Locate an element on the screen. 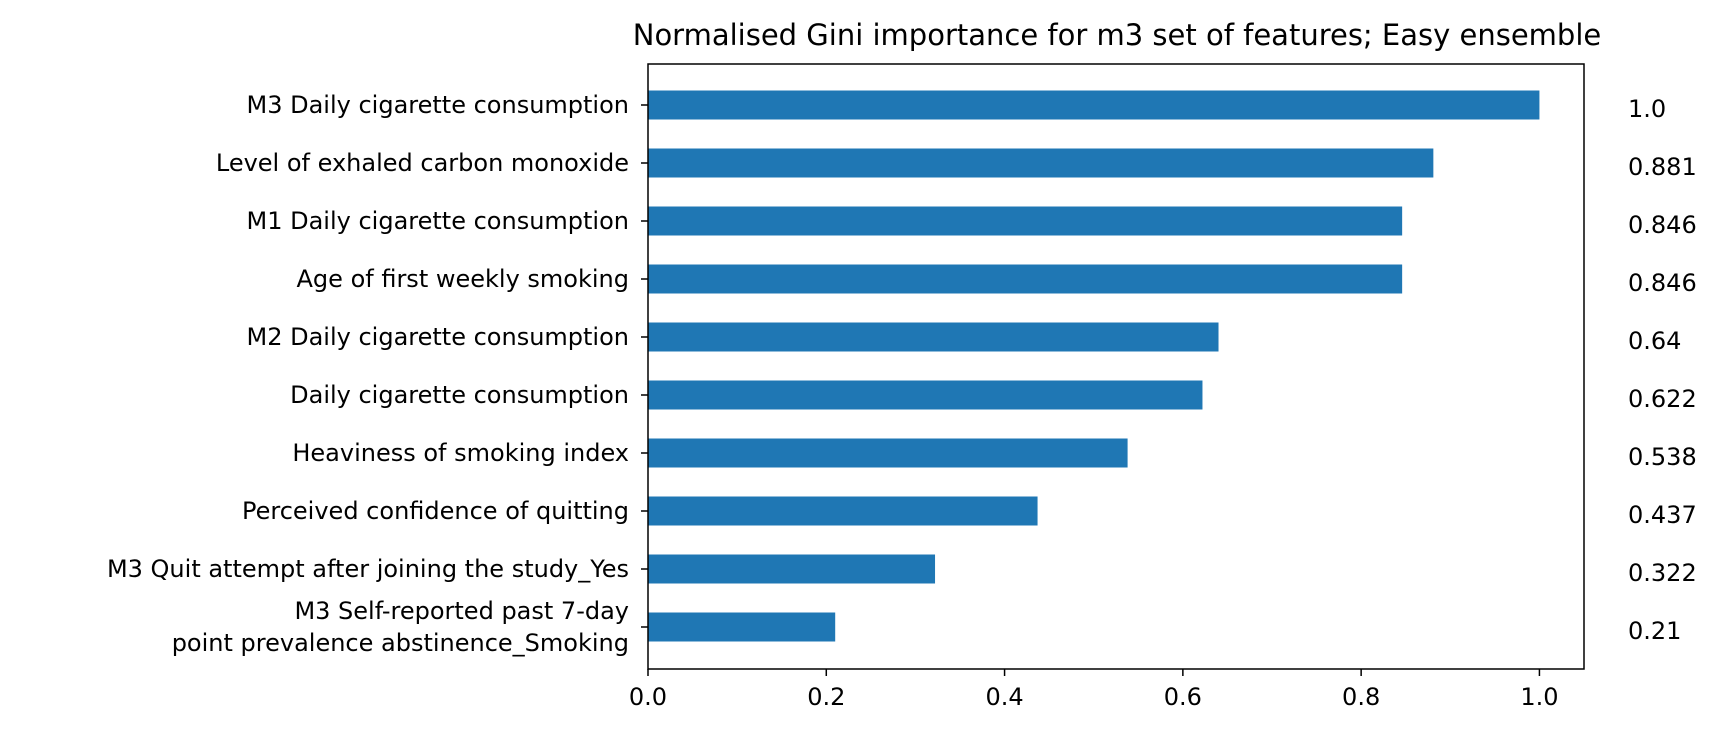  x-tick-label: 0.2 is located at coordinates (826, 697).